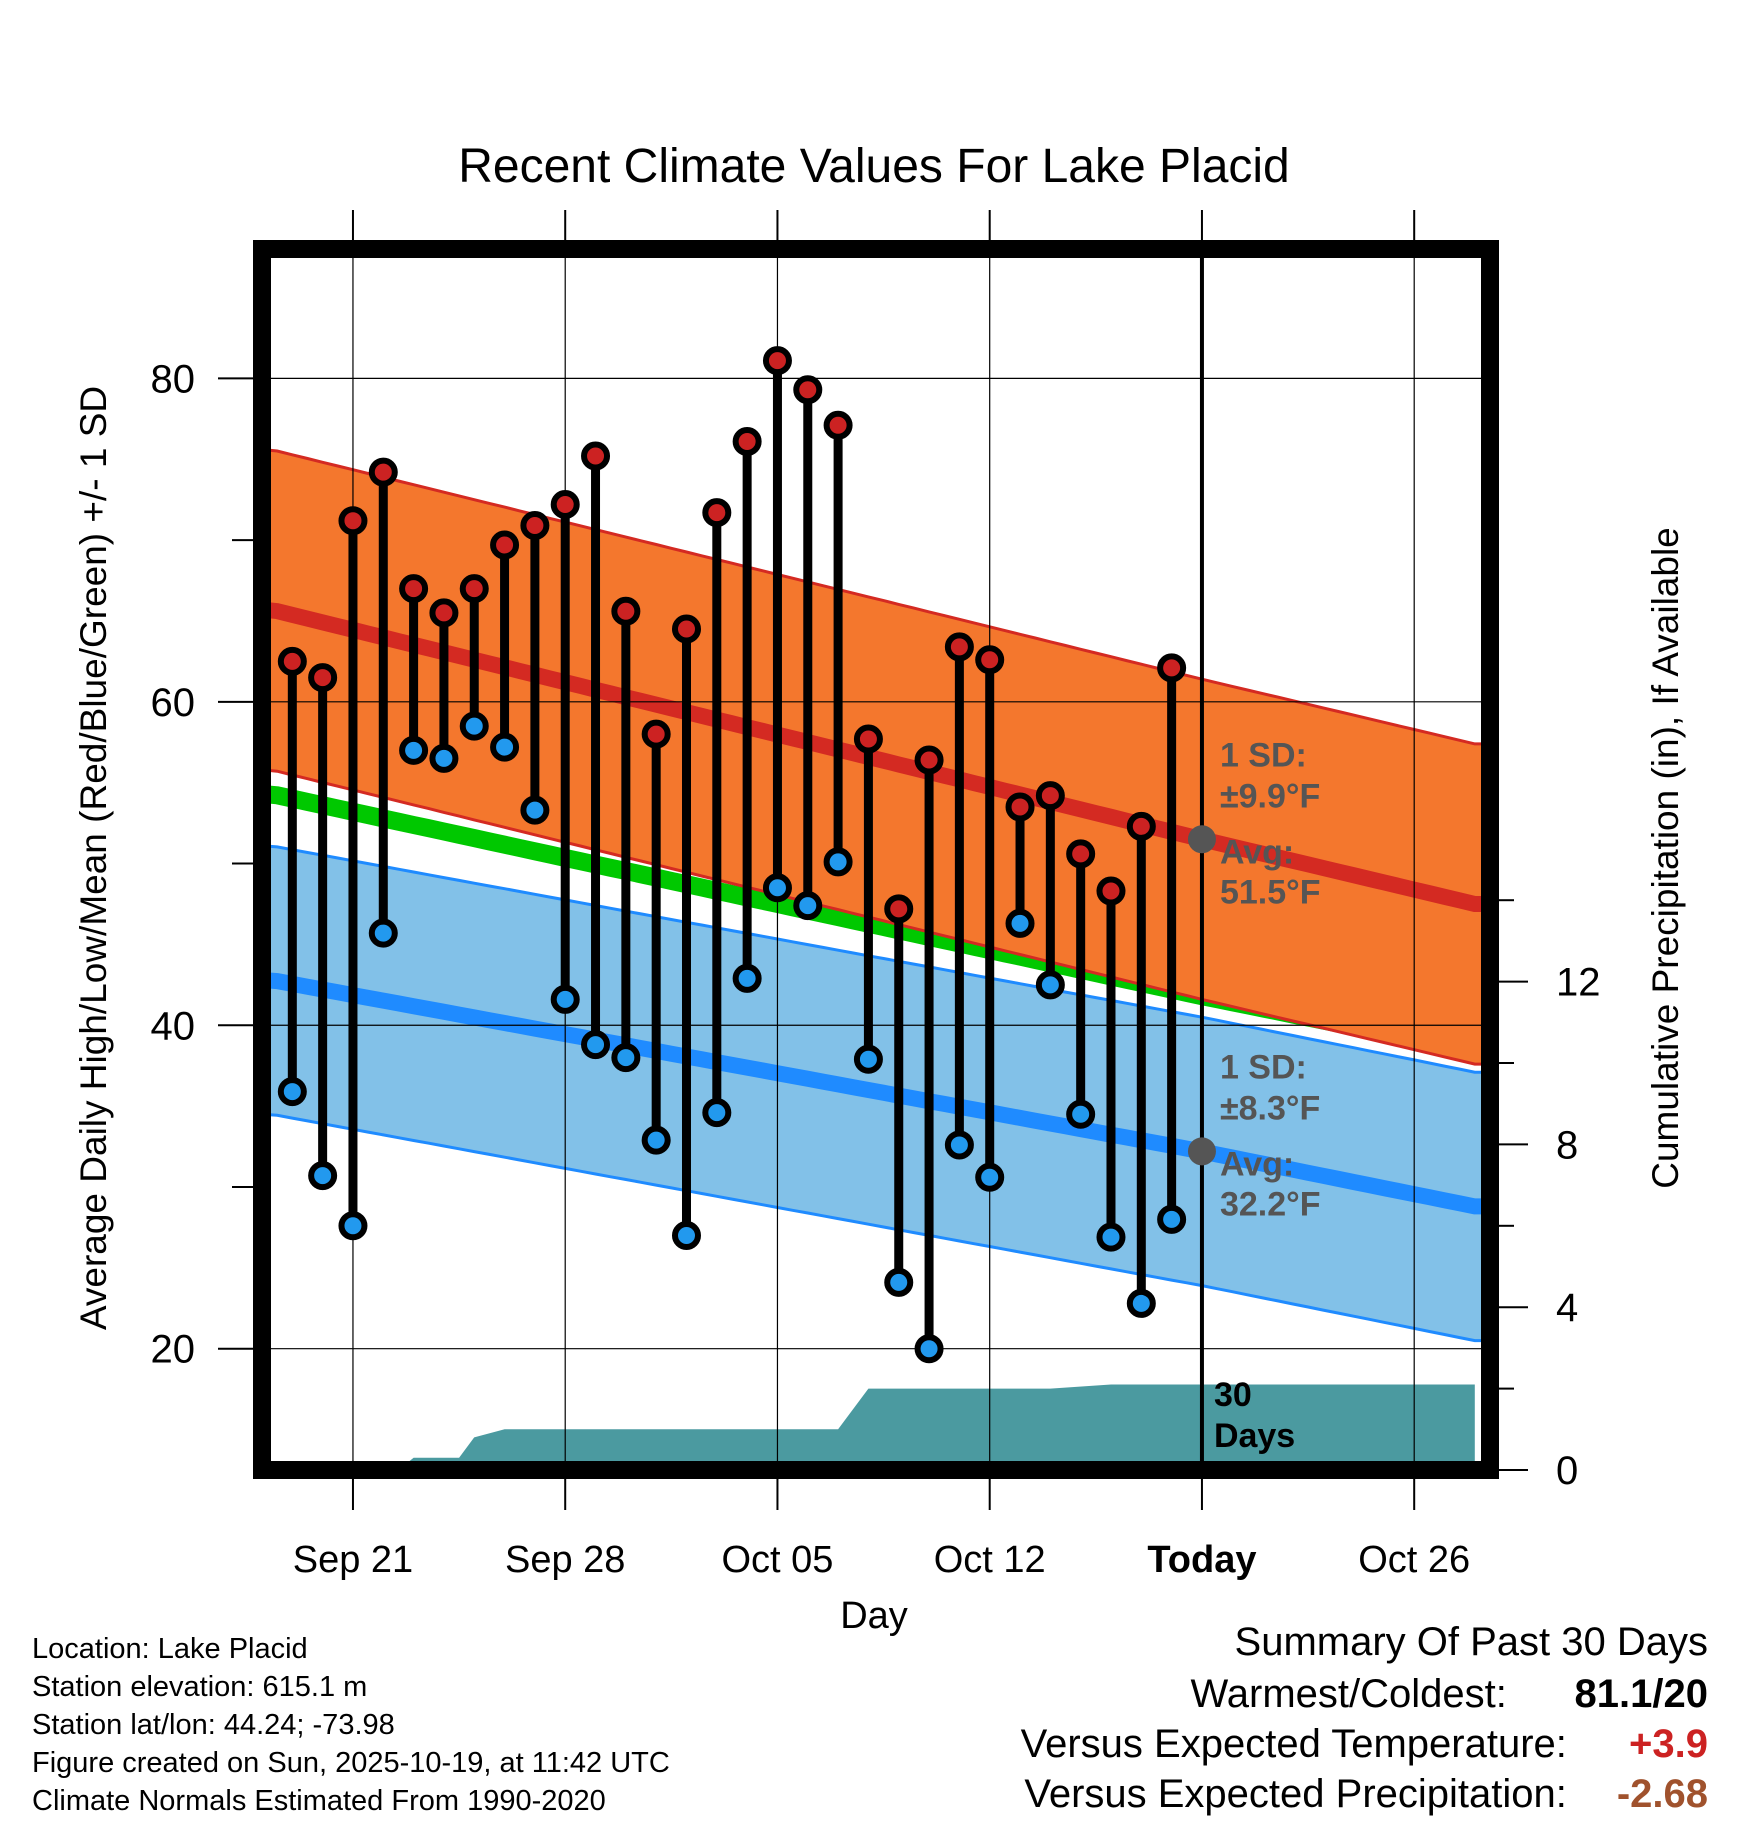 The height and width of the screenshot is (1828, 1748). What do you see at coordinates (874, 1616) in the screenshot?
I see `x-axis-label: Day` at bounding box center [874, 1616].